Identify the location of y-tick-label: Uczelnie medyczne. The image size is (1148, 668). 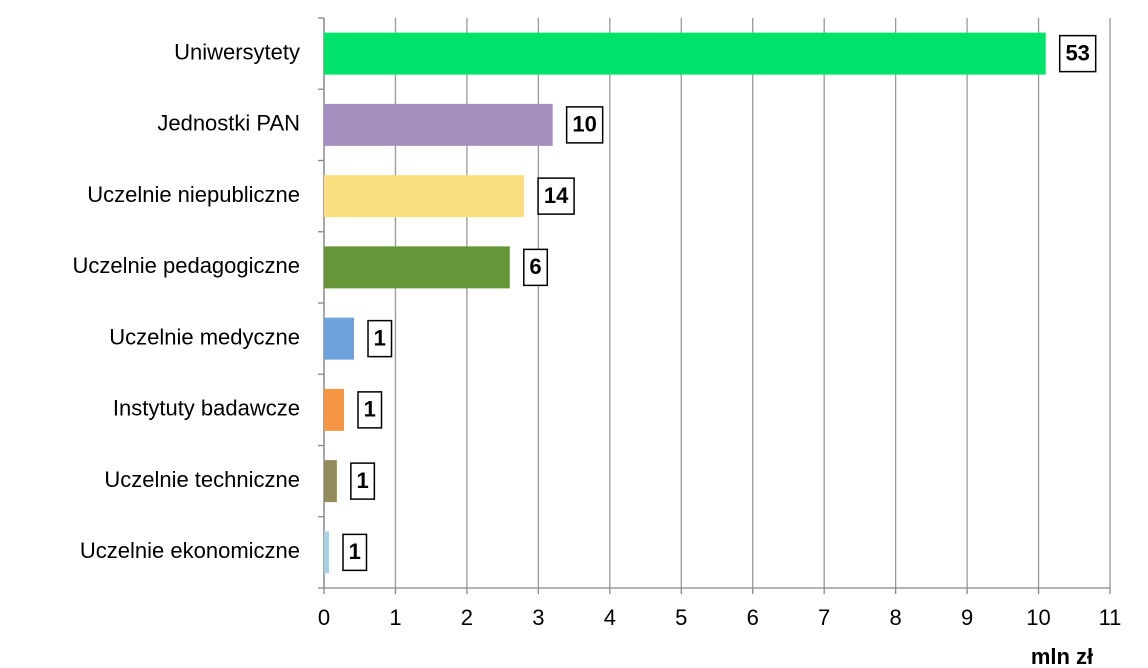
(204, 336).